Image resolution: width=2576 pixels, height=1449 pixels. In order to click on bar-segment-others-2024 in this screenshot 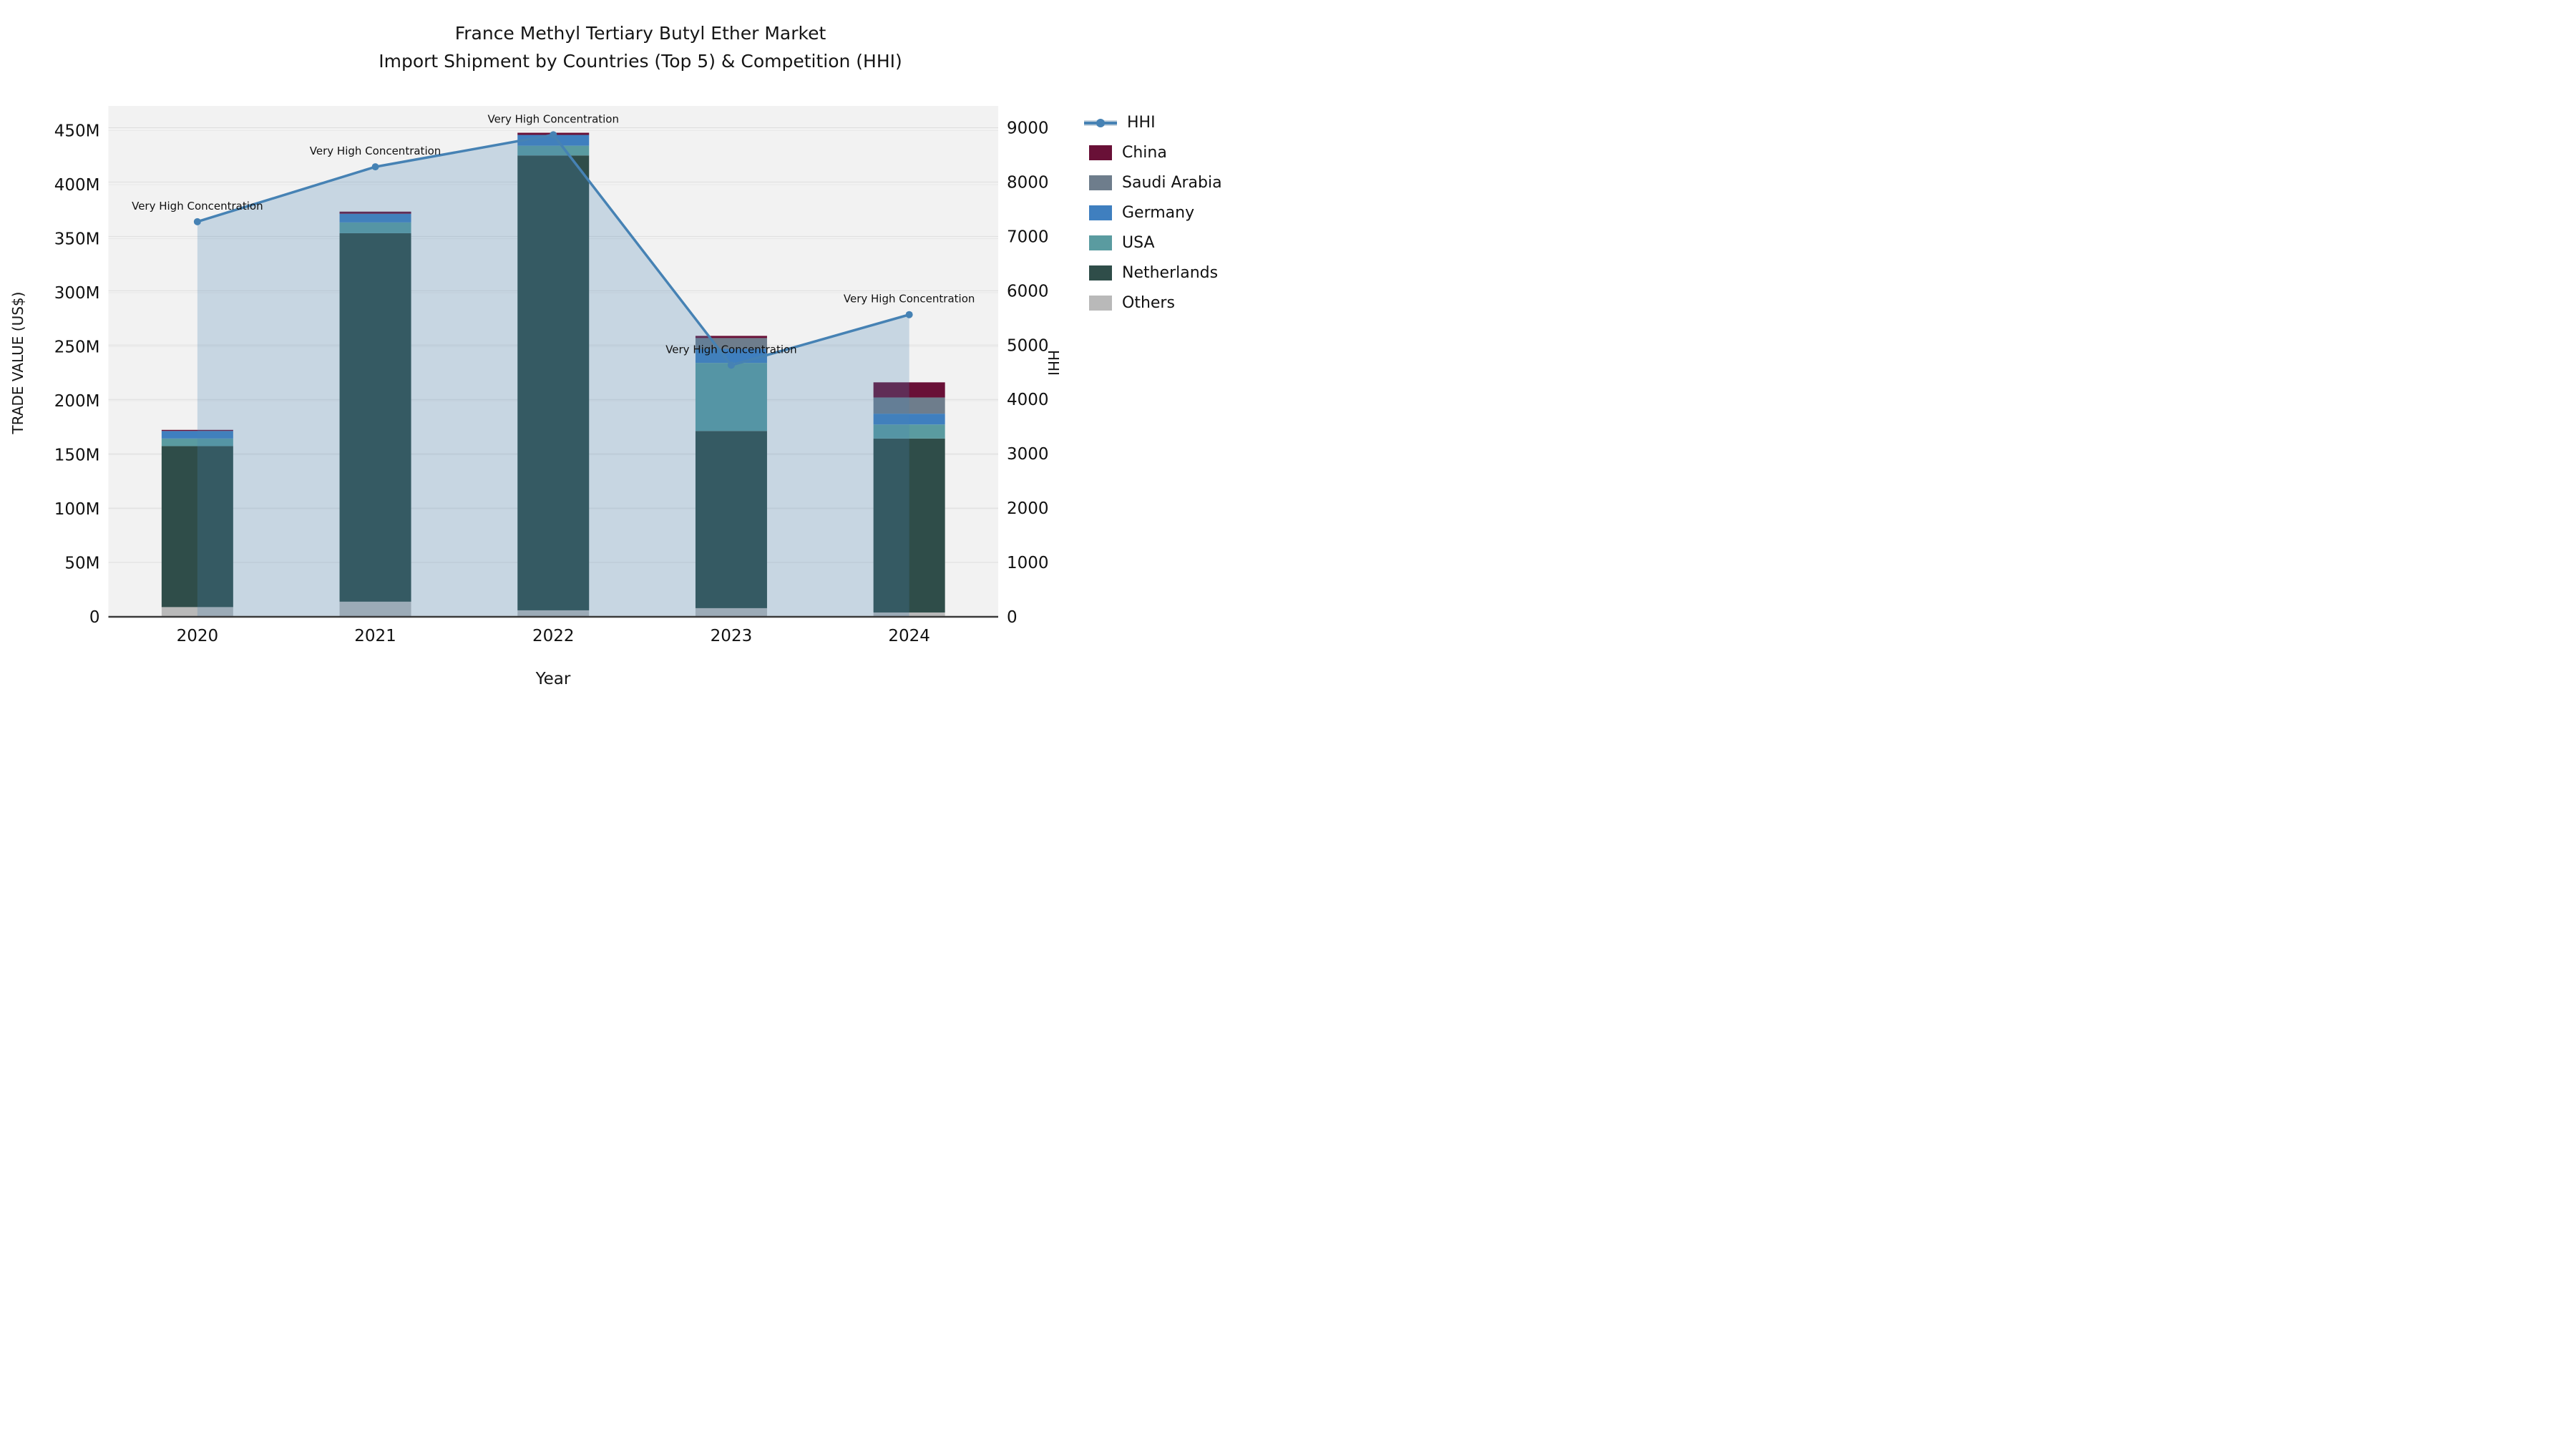, I will do `click(909, 614)`.